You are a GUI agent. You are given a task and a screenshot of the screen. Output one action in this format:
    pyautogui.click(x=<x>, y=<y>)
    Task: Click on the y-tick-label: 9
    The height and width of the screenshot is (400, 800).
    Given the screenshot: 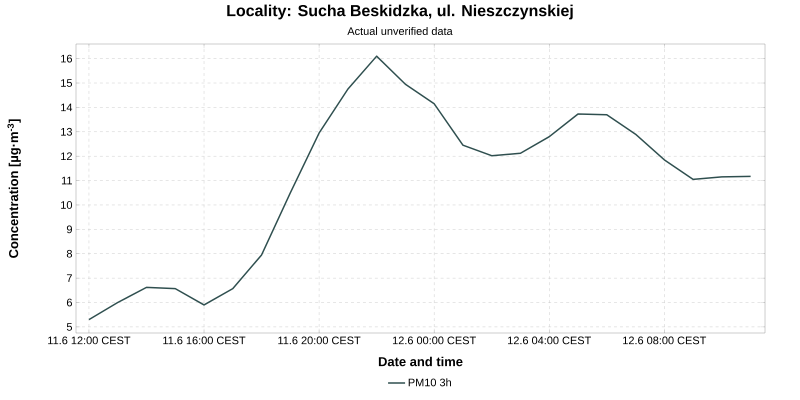 What is the action you would take?
    pyautogui.click(x=69, y=229)
    